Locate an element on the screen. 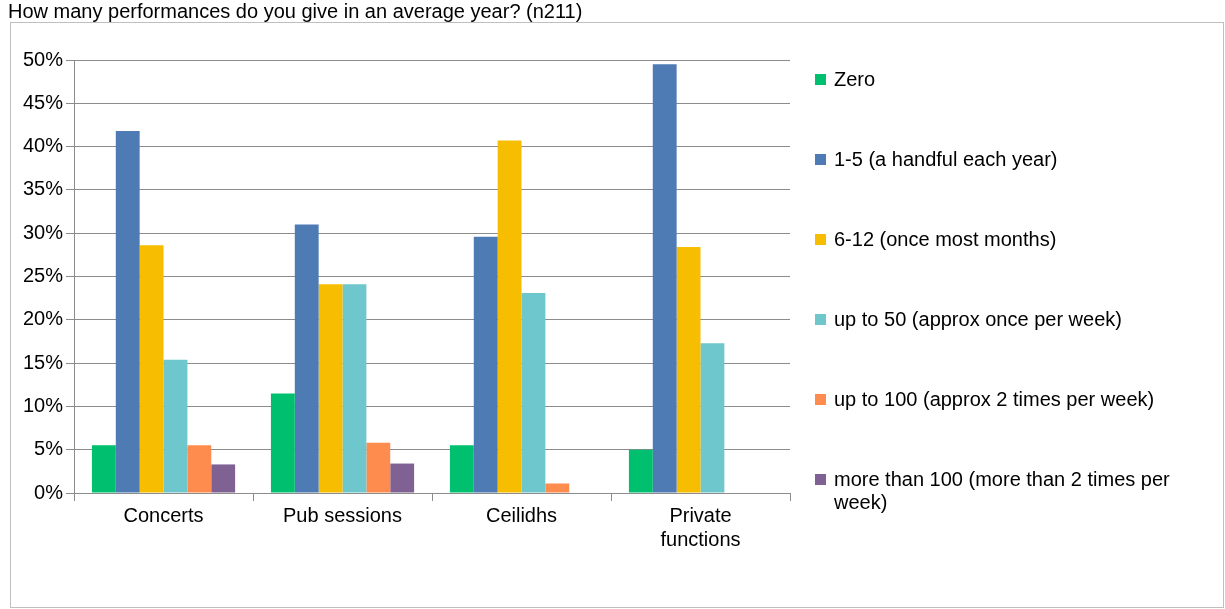  y-tick-label: 35% is located at coordinates (43, 188).